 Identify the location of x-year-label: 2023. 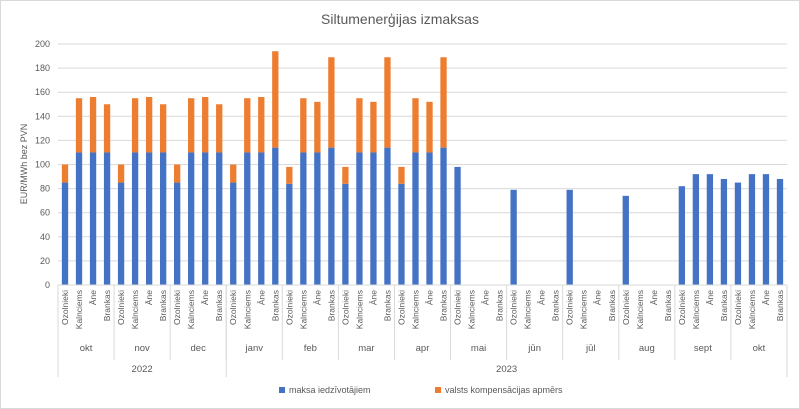
(506, 369).